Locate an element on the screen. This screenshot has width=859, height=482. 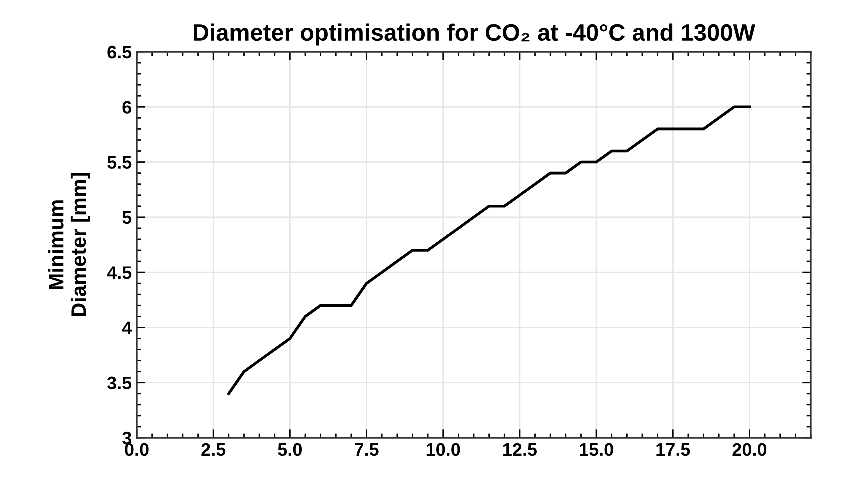
x-tick-label: 2.5 is located at coordinates (214, 449).